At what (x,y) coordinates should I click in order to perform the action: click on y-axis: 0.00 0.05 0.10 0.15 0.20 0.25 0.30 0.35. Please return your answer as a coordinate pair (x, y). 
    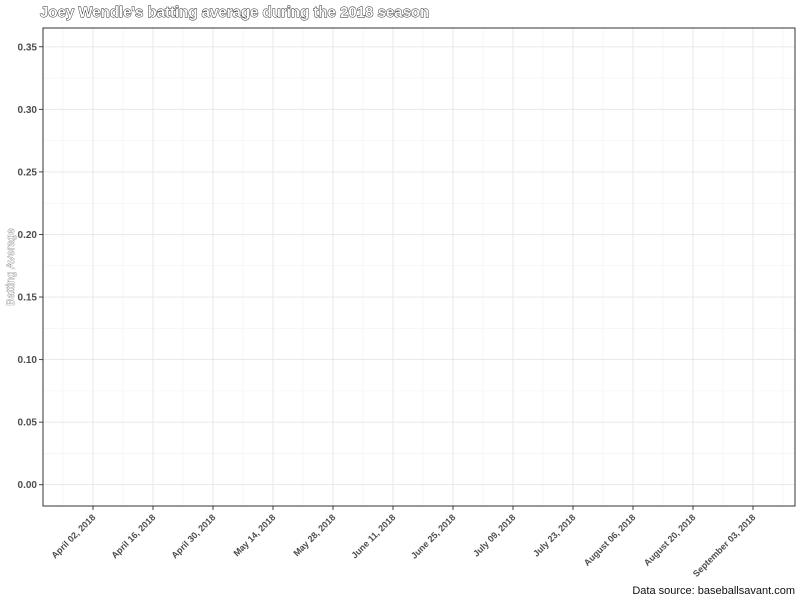
    Looking at the image, I should click on (30, 266).